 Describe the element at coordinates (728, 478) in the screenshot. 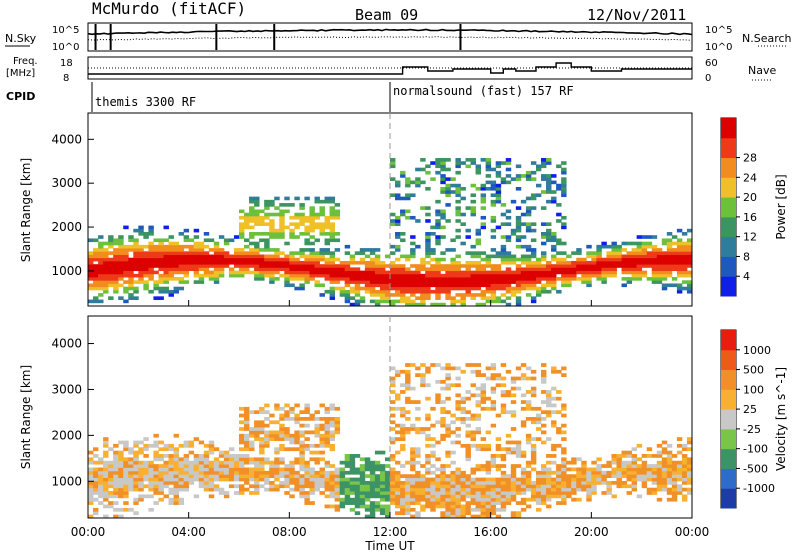

I see `colorbar-swatch` at that location.